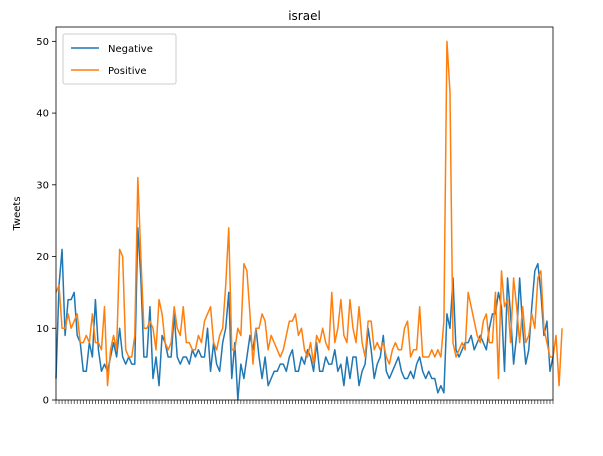 This screenshot has height=456, width=603. What do you see at coordinates (127, 71) in the screenshot?
I see `legend-label-positive: Positive` at bounding box center [127, 71].